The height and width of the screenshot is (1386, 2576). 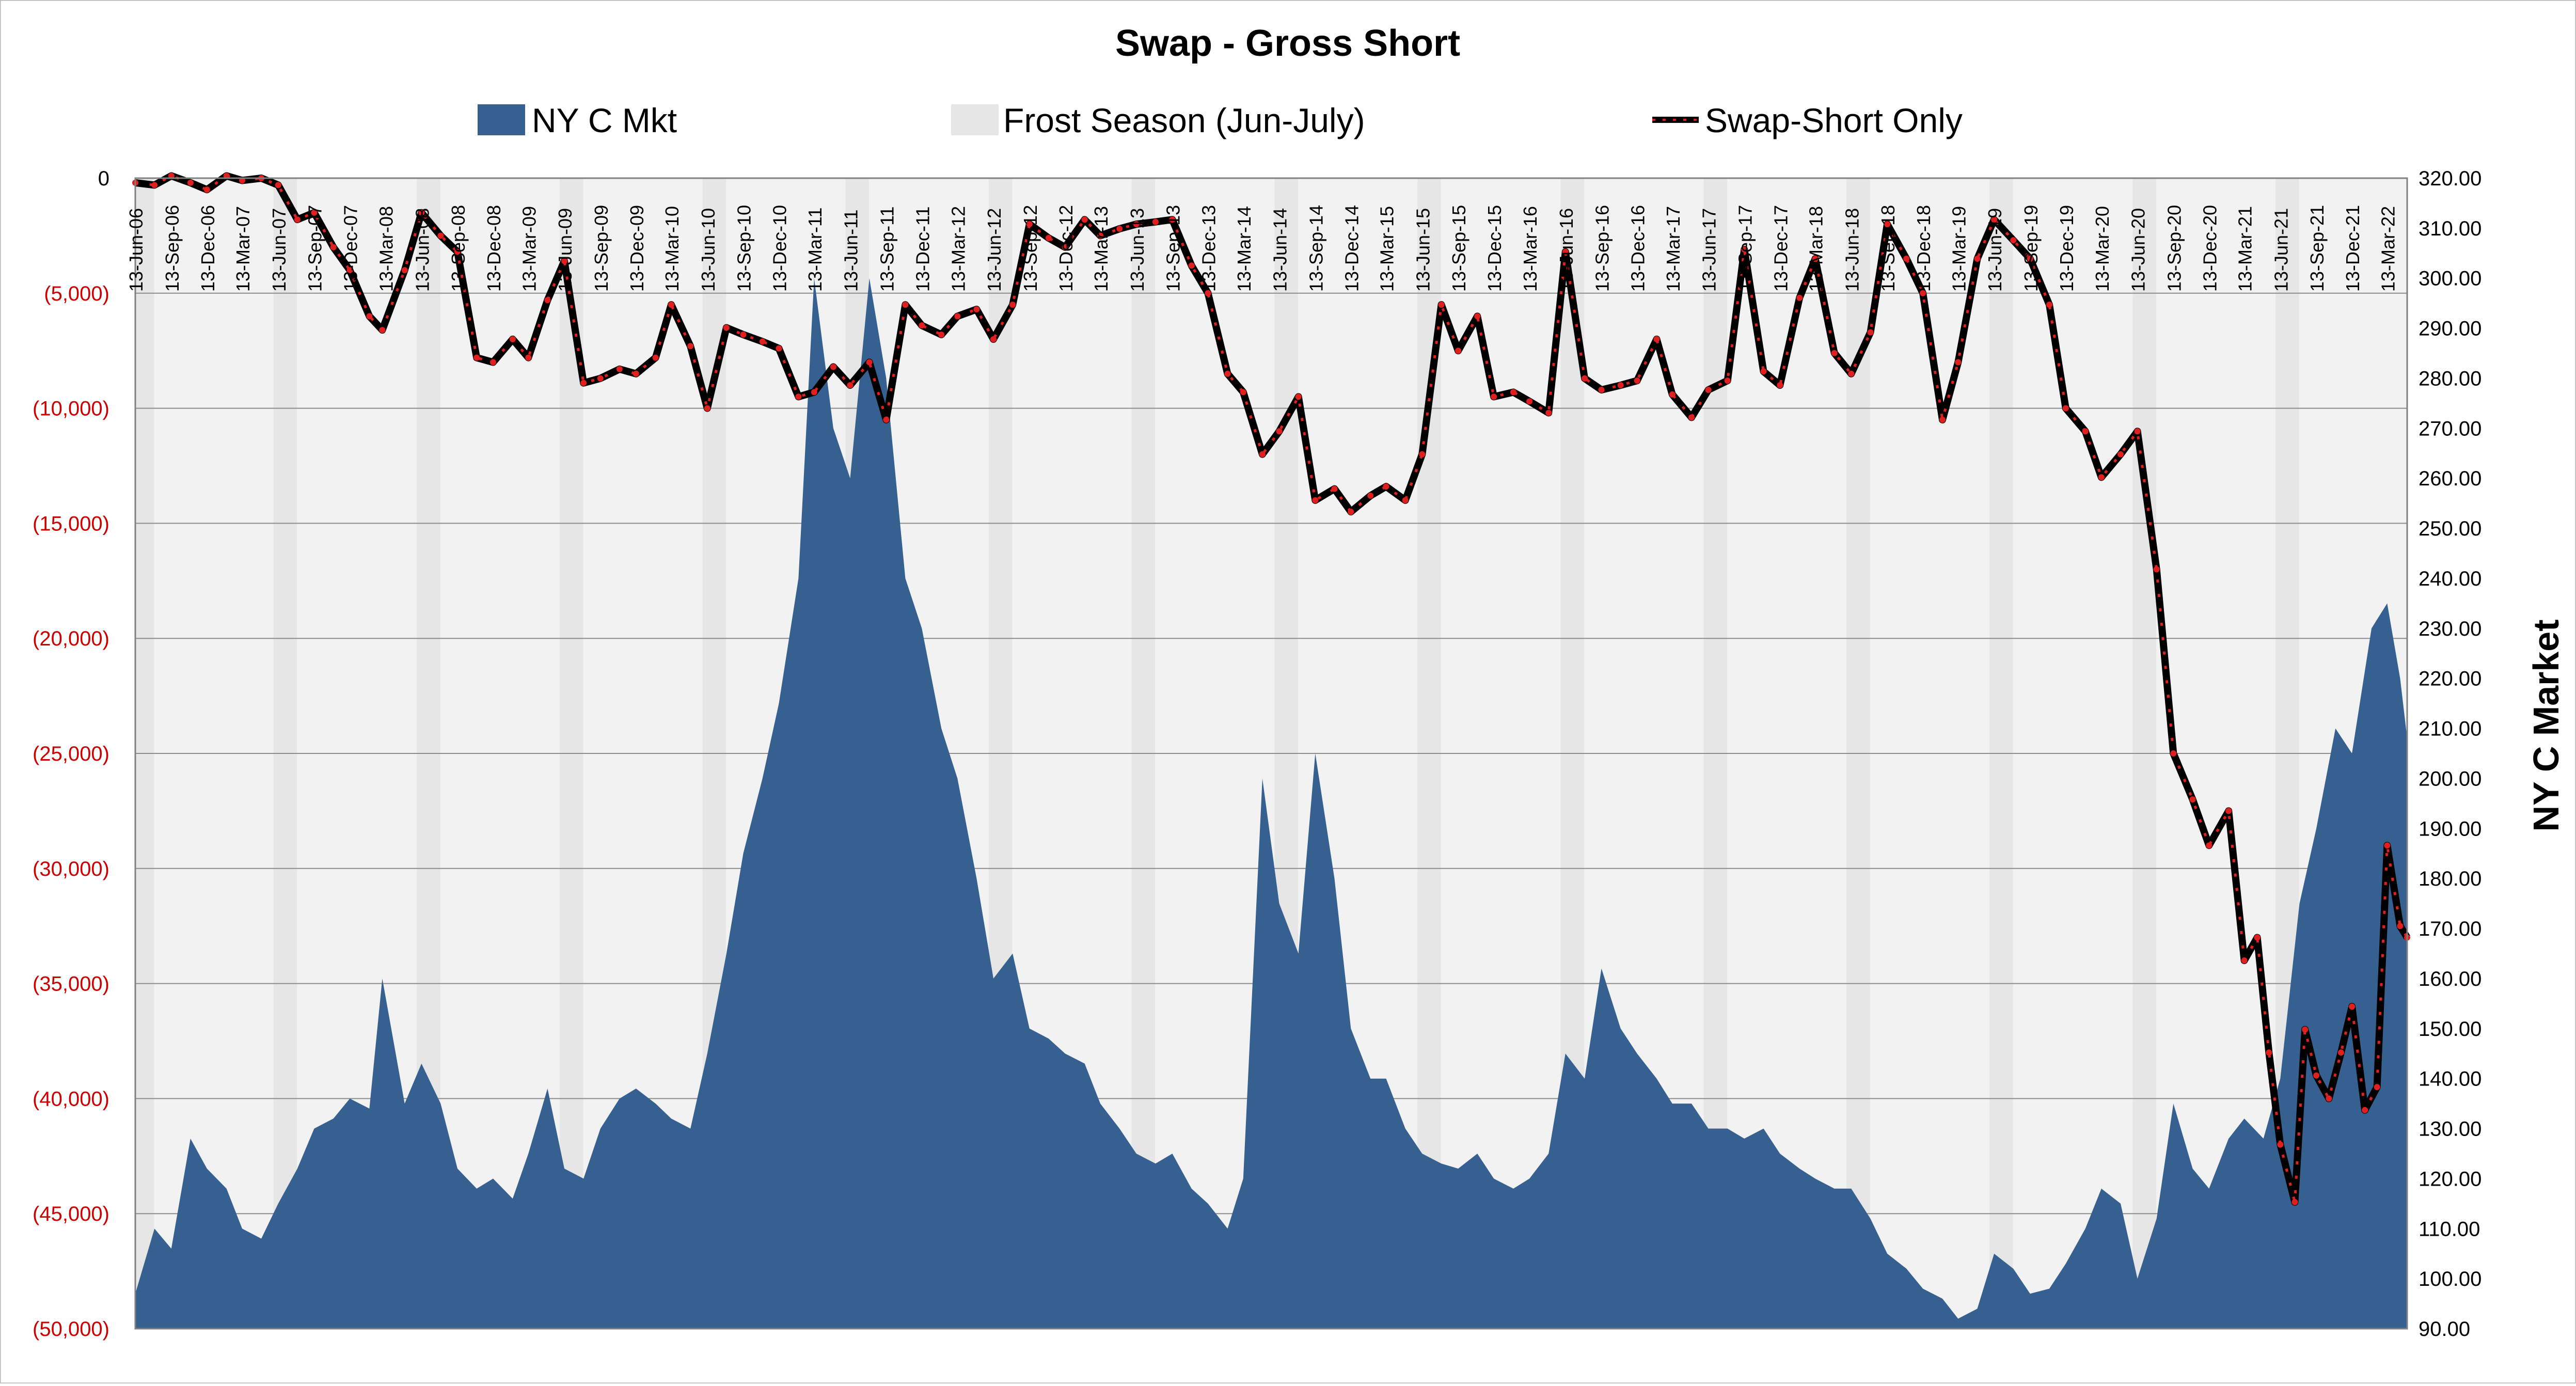 I want to click on right-axis-tick-label: 260.00, so click(x=2451, y=478).